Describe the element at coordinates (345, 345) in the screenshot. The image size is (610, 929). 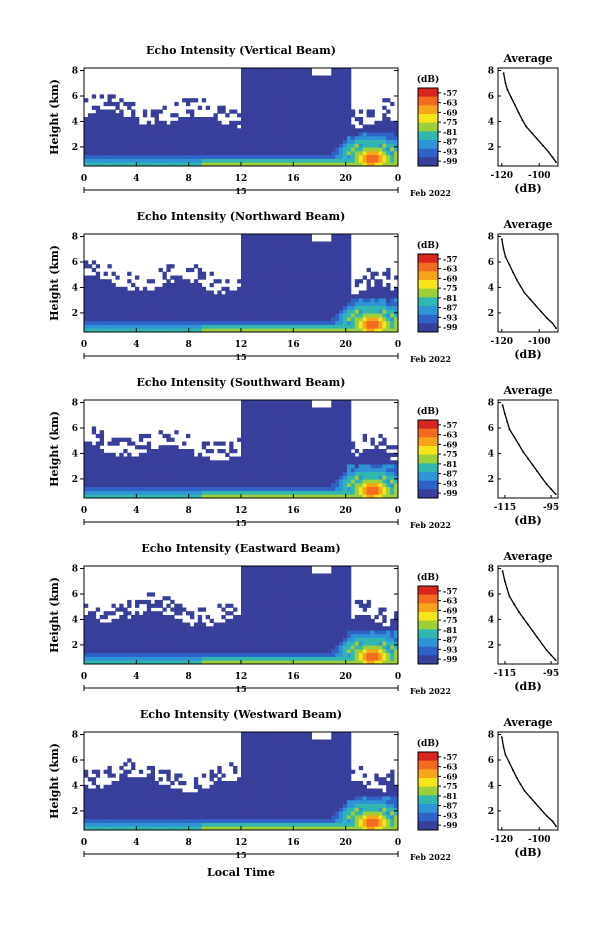
I see `x-tick-label: 20` at that location.